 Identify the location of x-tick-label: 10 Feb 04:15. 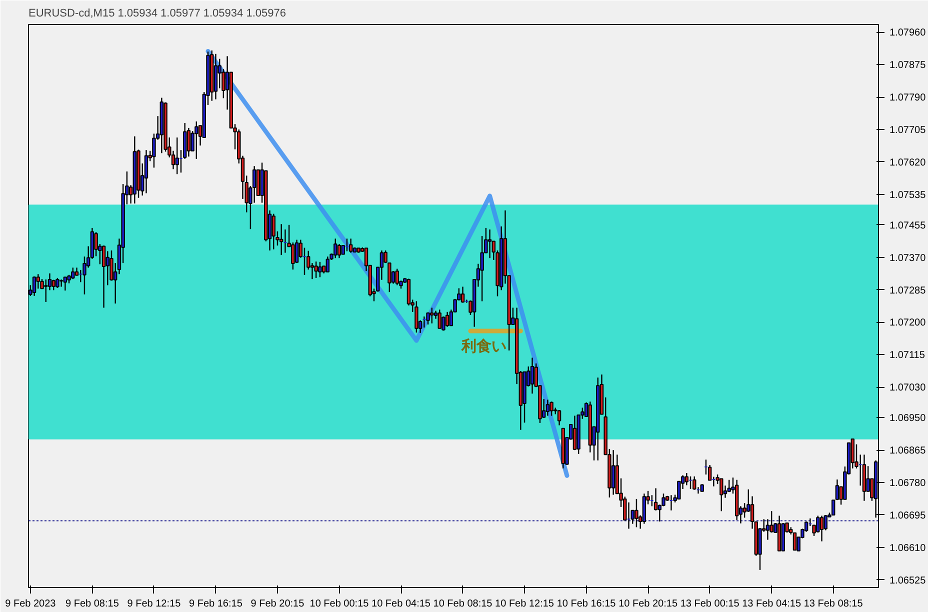
(401, 604).